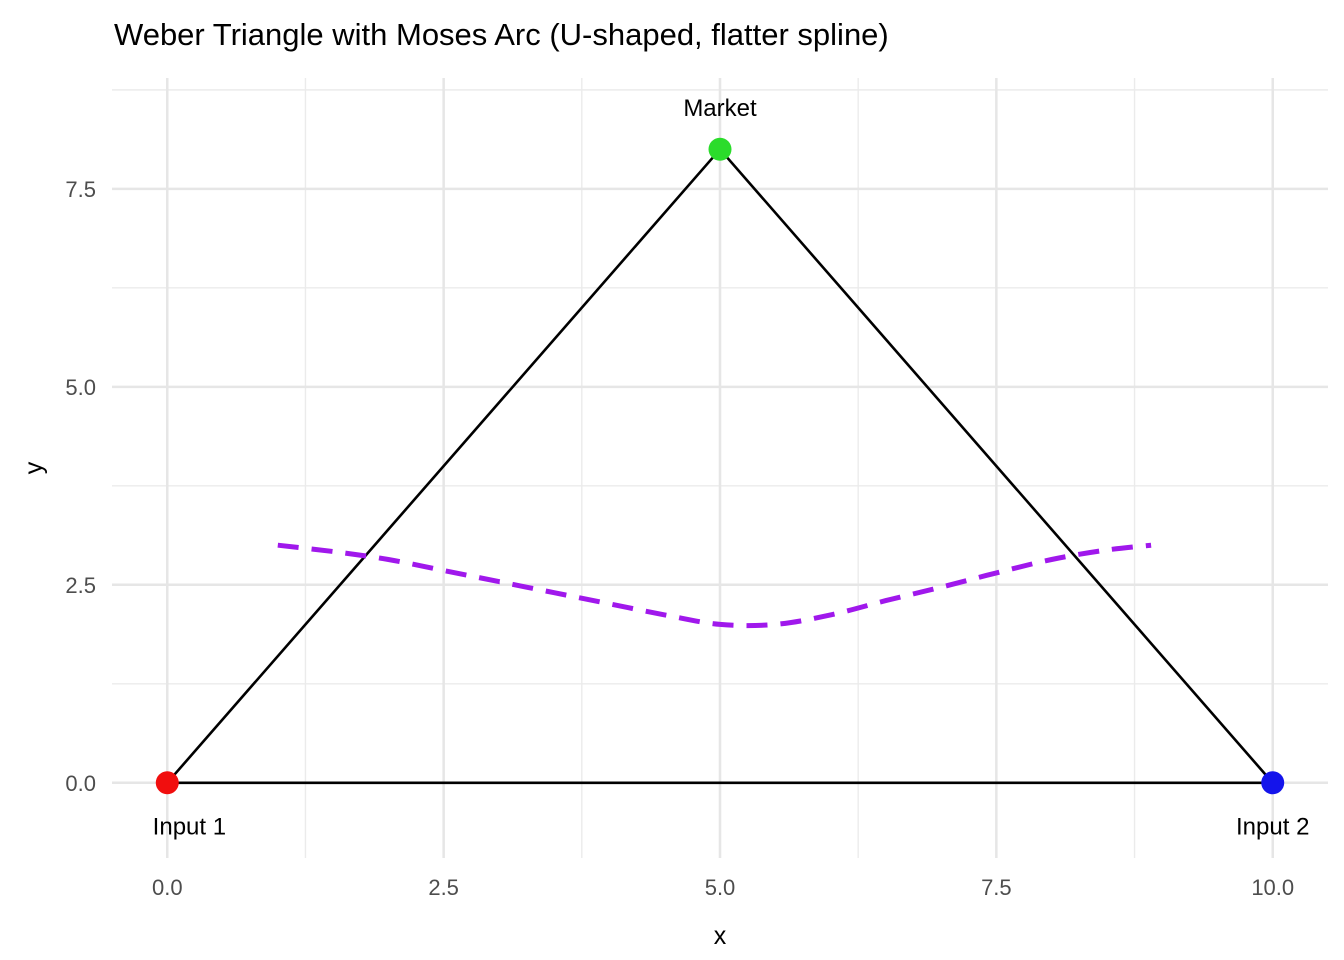  I want to click on x-tick-label: 7.5, so click(996, 887).